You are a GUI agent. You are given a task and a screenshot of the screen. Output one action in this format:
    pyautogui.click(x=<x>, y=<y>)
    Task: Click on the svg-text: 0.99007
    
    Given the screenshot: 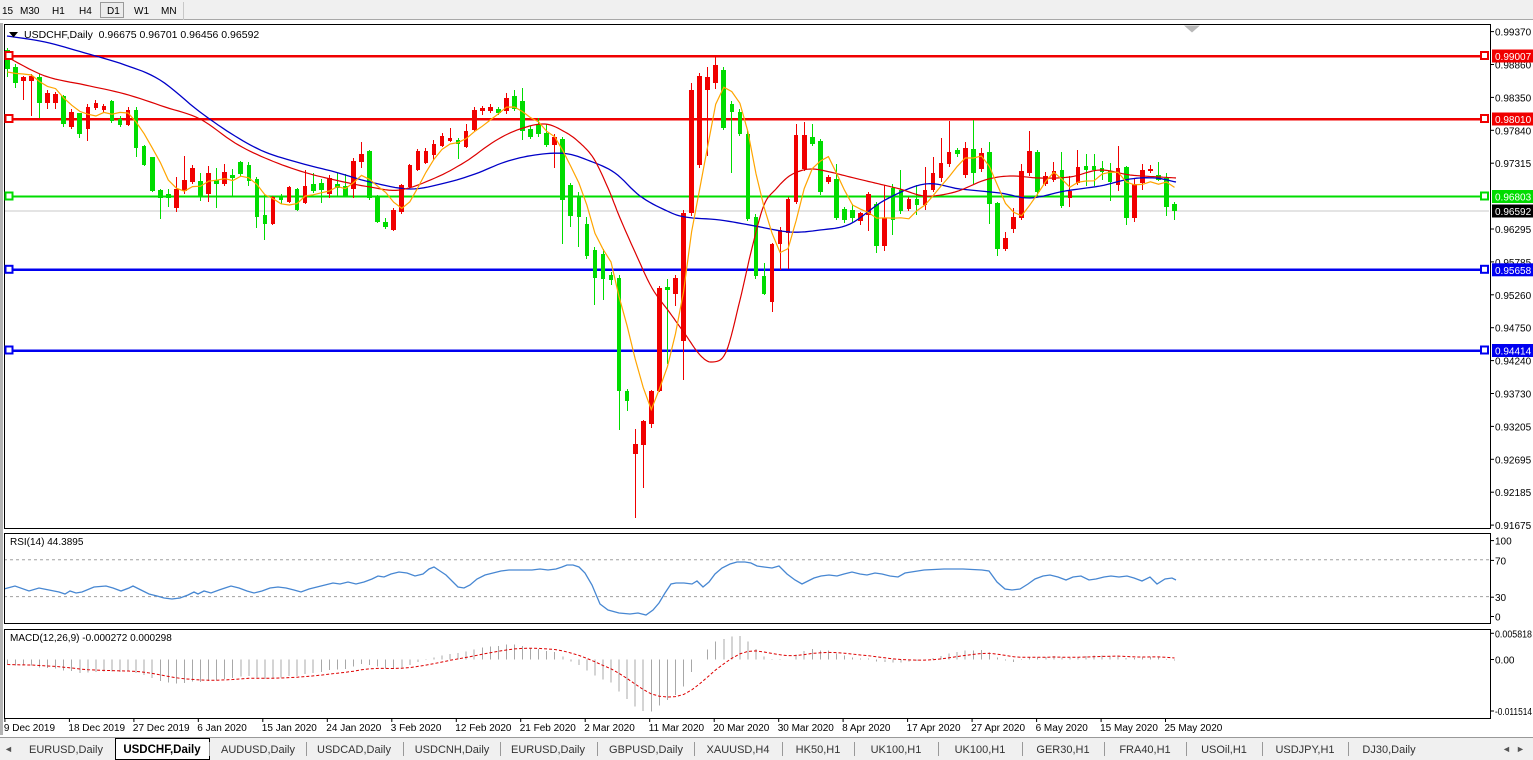 What is the action you would take?
    pyautogui.click(x=1513, y=57)
    